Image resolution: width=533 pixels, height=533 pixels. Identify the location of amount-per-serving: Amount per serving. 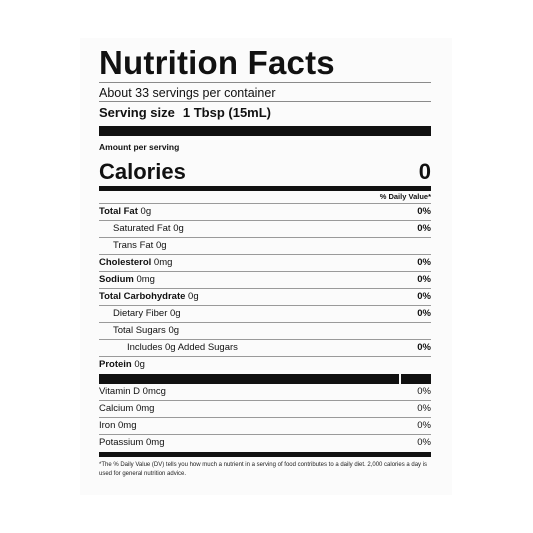
(139, 147).